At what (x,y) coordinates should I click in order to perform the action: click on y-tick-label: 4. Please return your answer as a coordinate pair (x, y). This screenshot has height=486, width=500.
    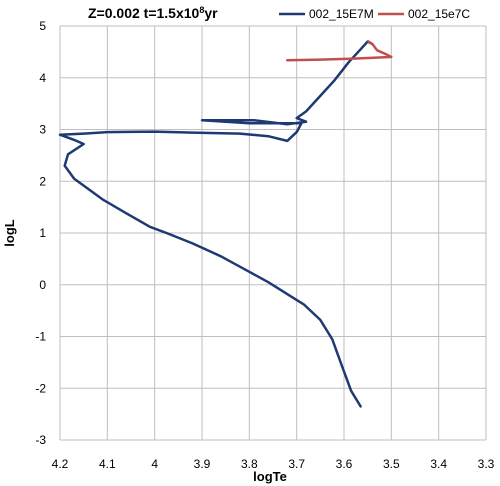
    Looking at the image, I should click on (42, 78).